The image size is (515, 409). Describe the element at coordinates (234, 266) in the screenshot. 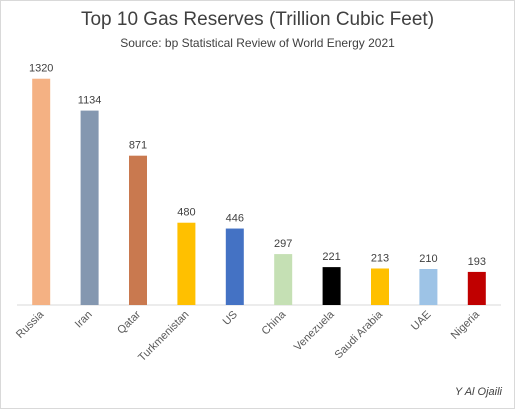

I see `bar-us` at that location.